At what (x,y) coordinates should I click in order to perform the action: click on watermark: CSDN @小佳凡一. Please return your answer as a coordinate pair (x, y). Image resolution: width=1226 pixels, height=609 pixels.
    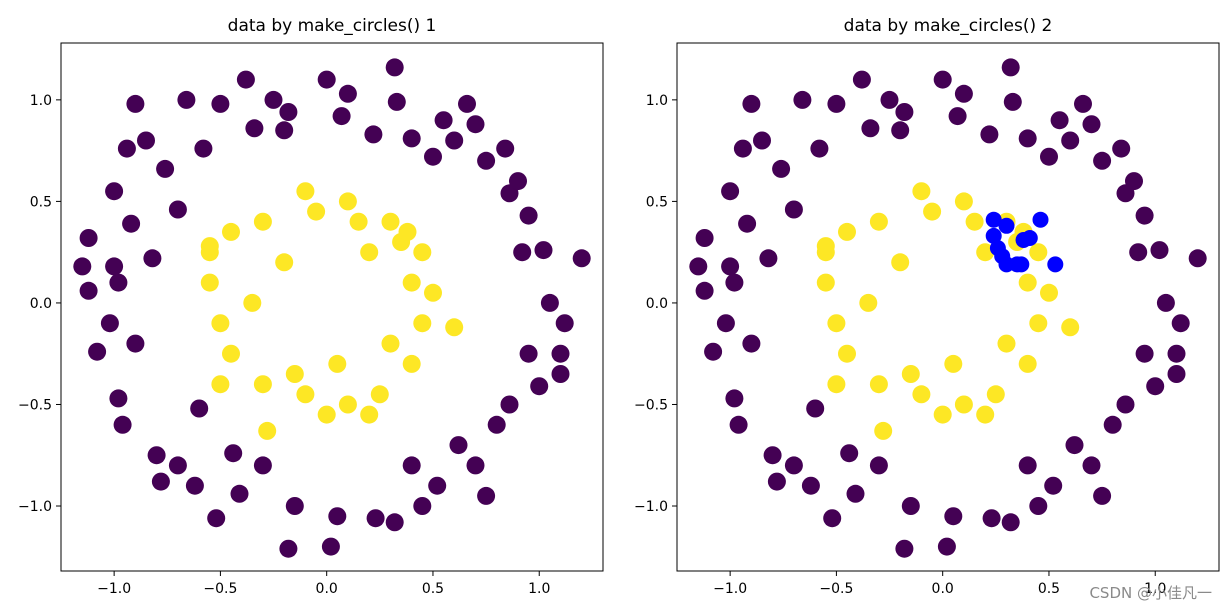
    Looking at the image, I should click on (1150, 593).